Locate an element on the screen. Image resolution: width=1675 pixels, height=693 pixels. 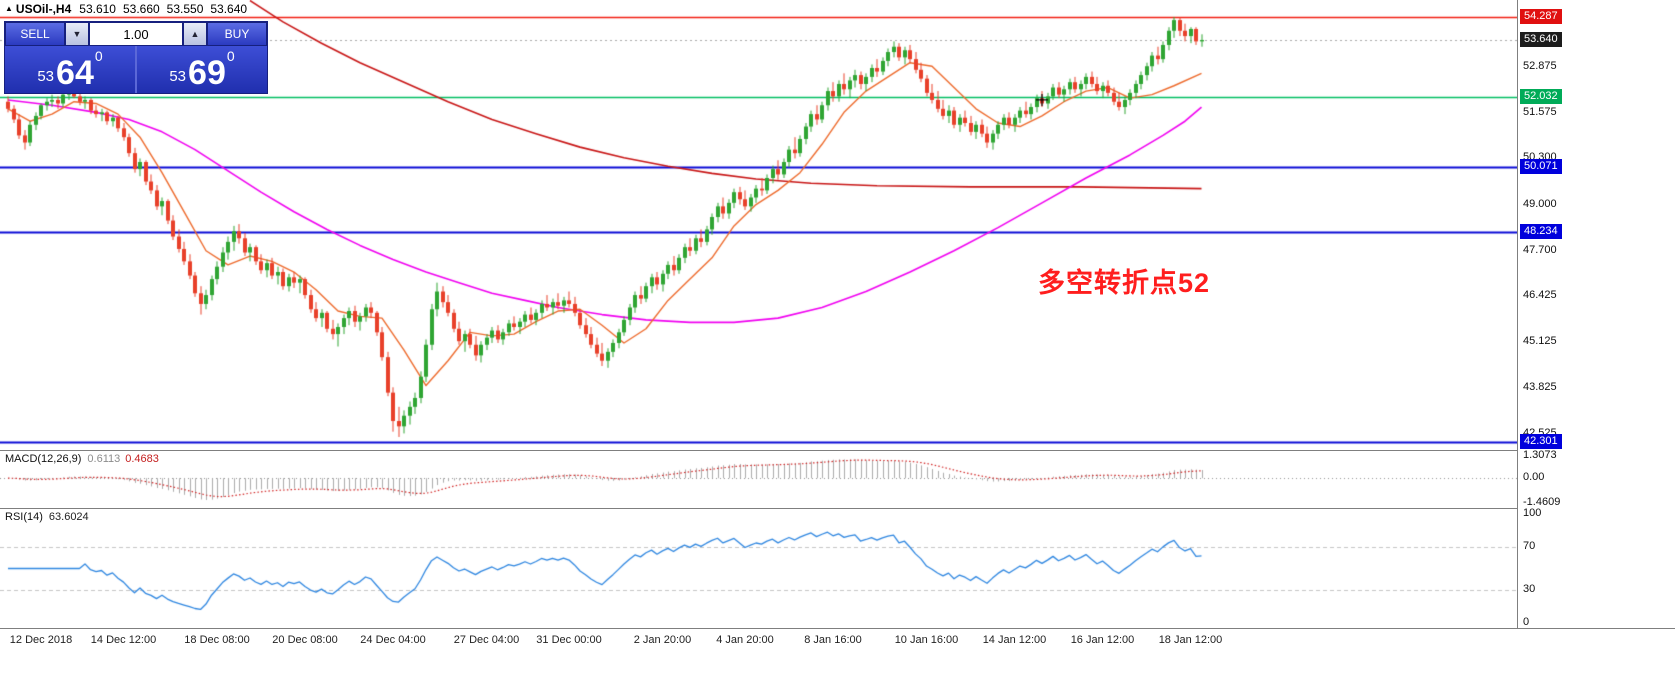
time-axis-label: 18 Jan 12:00 is located at coordinates (1190, 640).